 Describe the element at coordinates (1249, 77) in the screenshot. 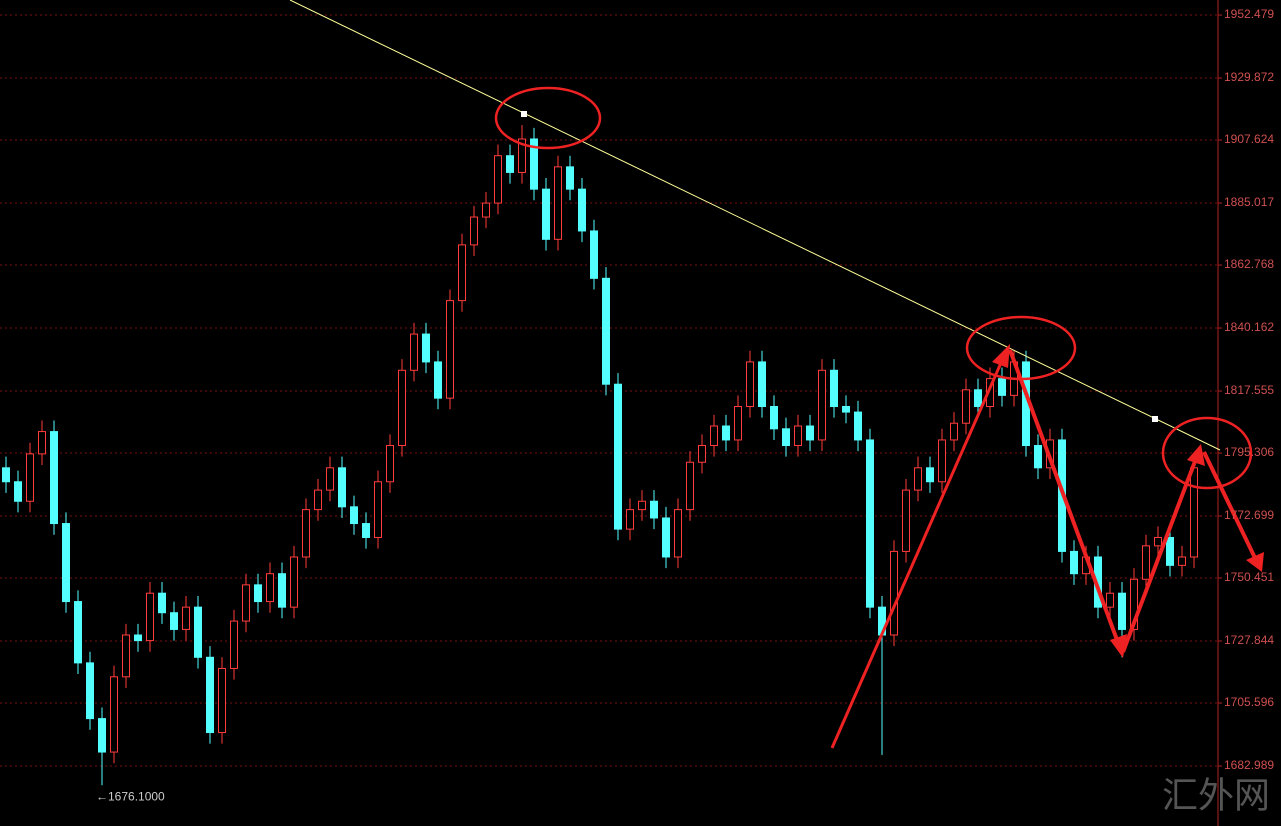

I see `y-tick-label: 1929.872` at that location.